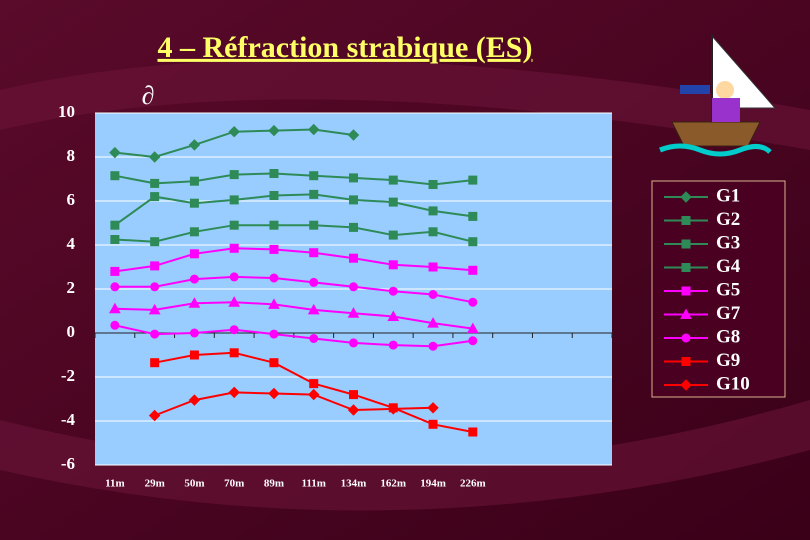  I want to click on legend-label: G10, so click(733, 383).